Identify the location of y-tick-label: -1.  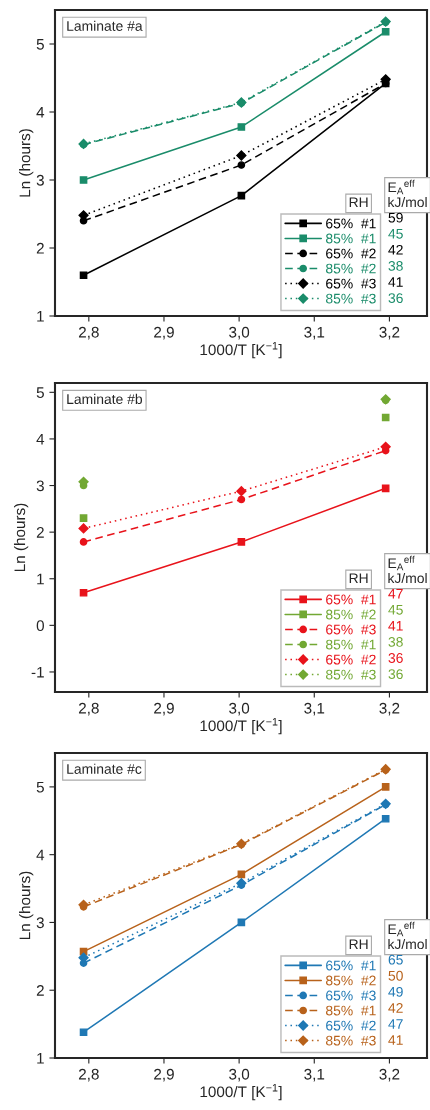
(37, 672).